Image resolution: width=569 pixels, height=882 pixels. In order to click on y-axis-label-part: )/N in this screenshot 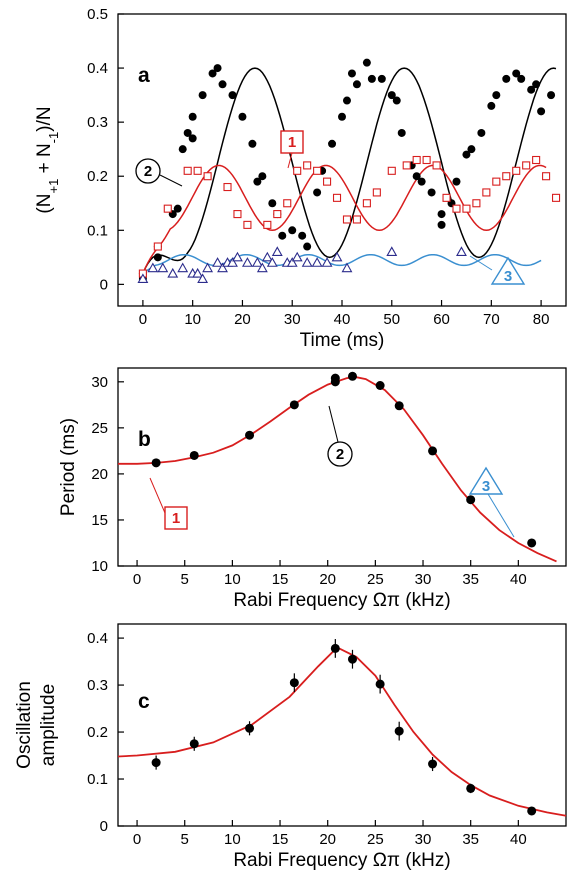, I will do `click(44, 118)`.